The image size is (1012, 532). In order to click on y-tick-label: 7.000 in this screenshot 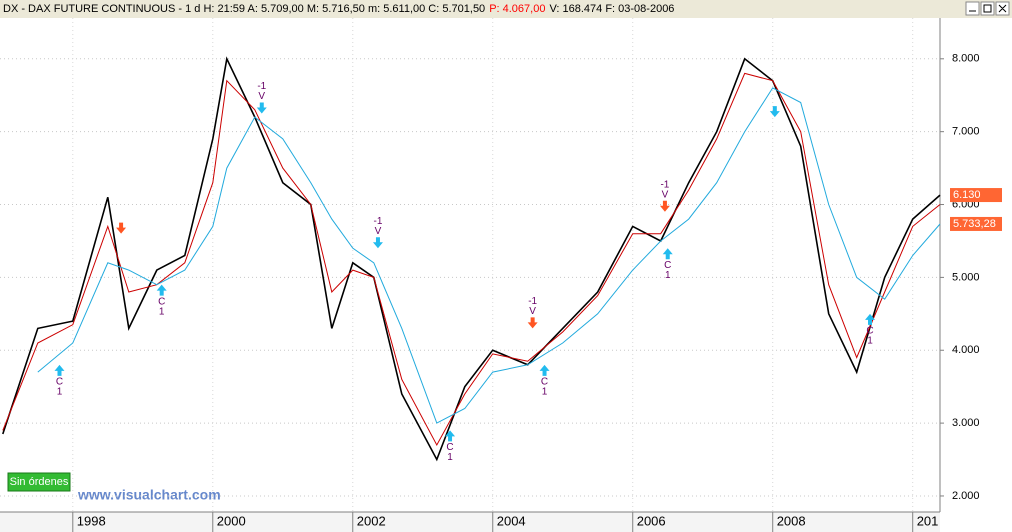, I will do `click(966, 132)`.